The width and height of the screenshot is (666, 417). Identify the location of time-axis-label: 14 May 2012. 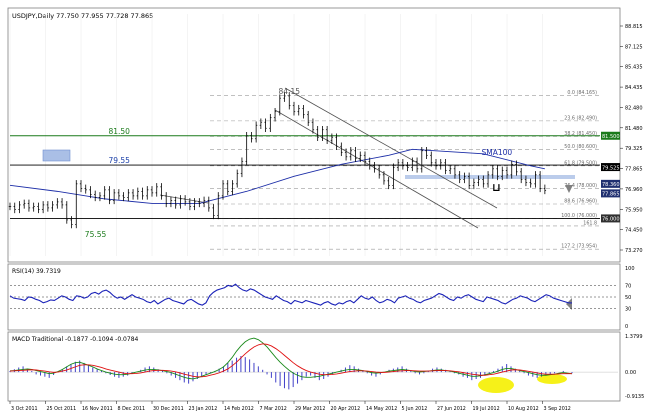
(381, 409).